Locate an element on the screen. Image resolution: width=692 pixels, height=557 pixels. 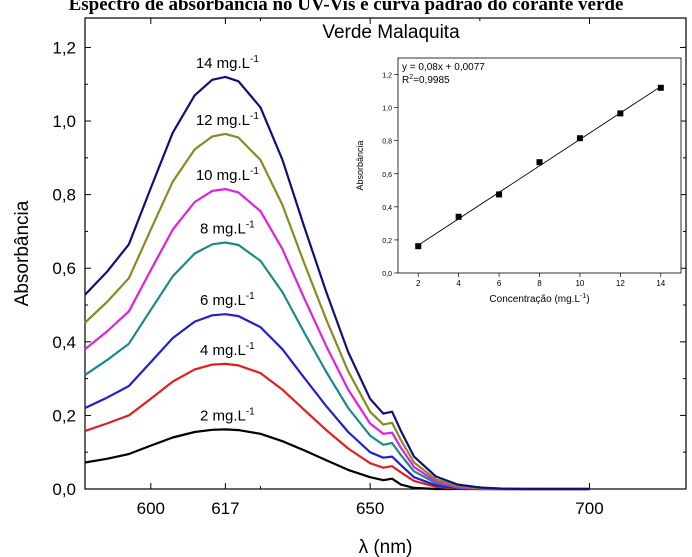
inset-y-tick-label: 0,4 is located at coordinates (387, 208).